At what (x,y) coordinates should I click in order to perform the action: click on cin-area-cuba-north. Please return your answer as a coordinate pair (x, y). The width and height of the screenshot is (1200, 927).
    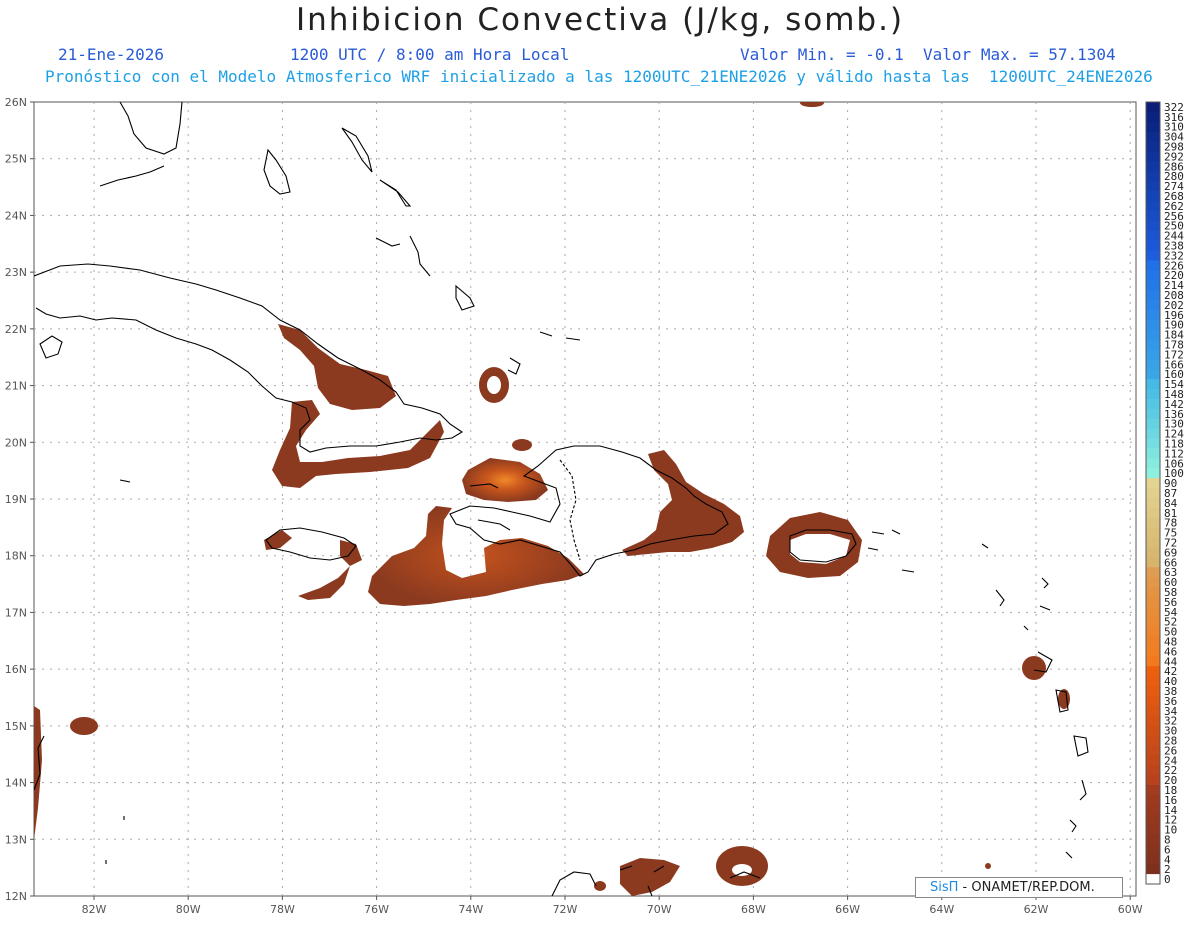
    Looking at the image, I should click on (337, 367).